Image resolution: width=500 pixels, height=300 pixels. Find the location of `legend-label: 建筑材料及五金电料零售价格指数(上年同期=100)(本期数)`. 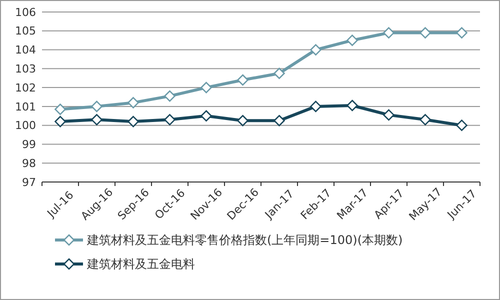

legend-label: 建筑材料及五金电料零售价格指数(上年同期=100)(本期数) is located at coordinates (244, 240).